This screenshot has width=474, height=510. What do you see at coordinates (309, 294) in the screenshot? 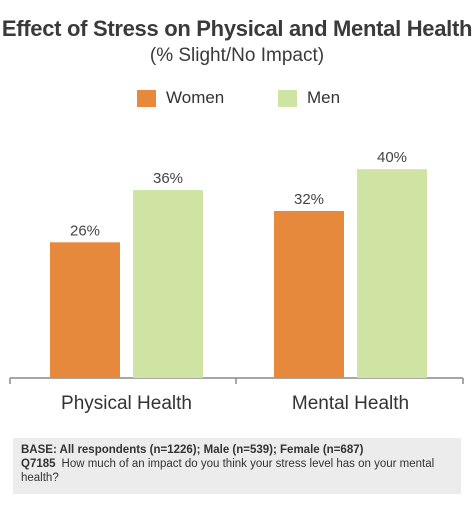
I see `bar-women-mental-health` at bounding box center [309, 294].